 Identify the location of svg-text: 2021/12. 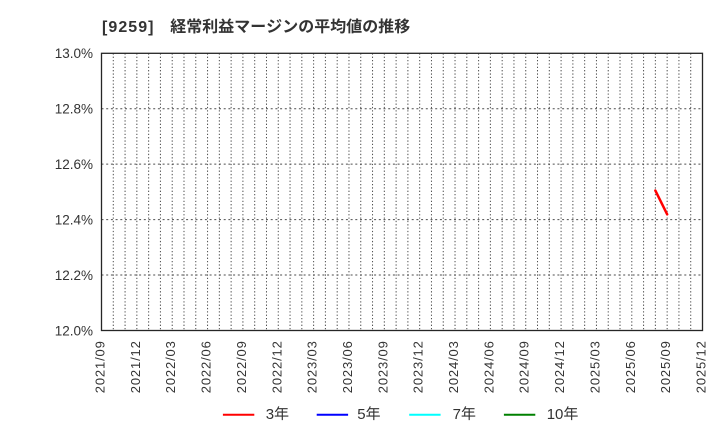
(135, 366).